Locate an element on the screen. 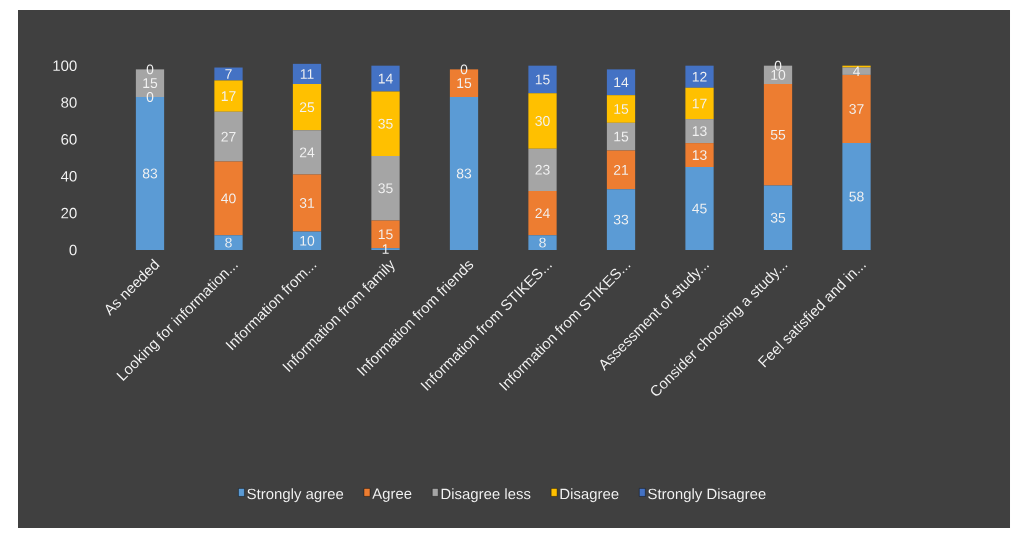  data-label: 0 is located at coordinates (150, 97).